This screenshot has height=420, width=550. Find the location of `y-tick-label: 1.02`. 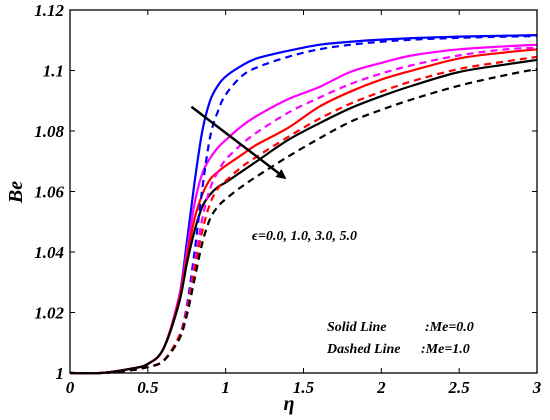

y-tick-label: 1.02 is located at coordinates (49, 313).